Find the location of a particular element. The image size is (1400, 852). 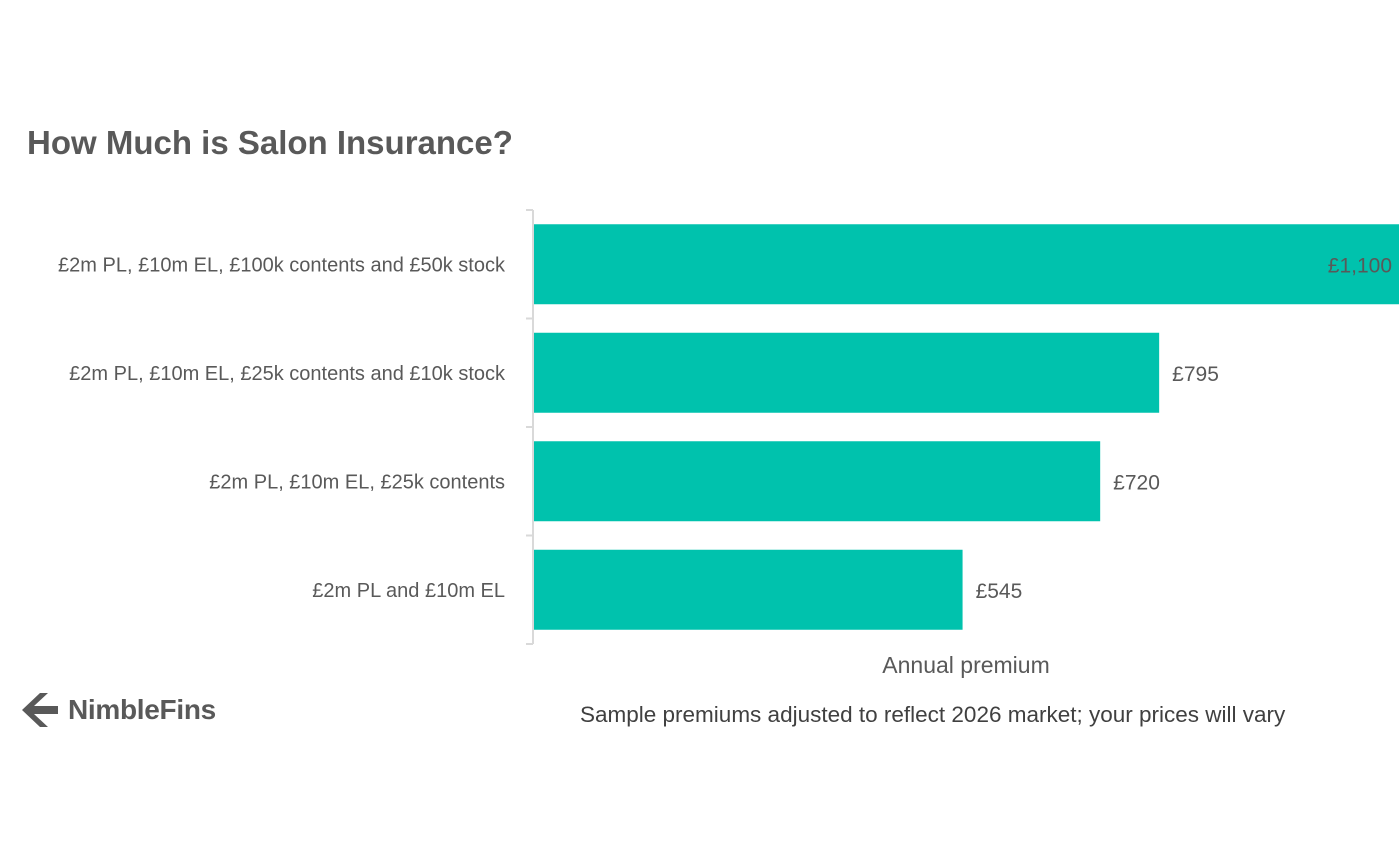

x-axis-label: Annual premium is located at coordinates (966, 665).